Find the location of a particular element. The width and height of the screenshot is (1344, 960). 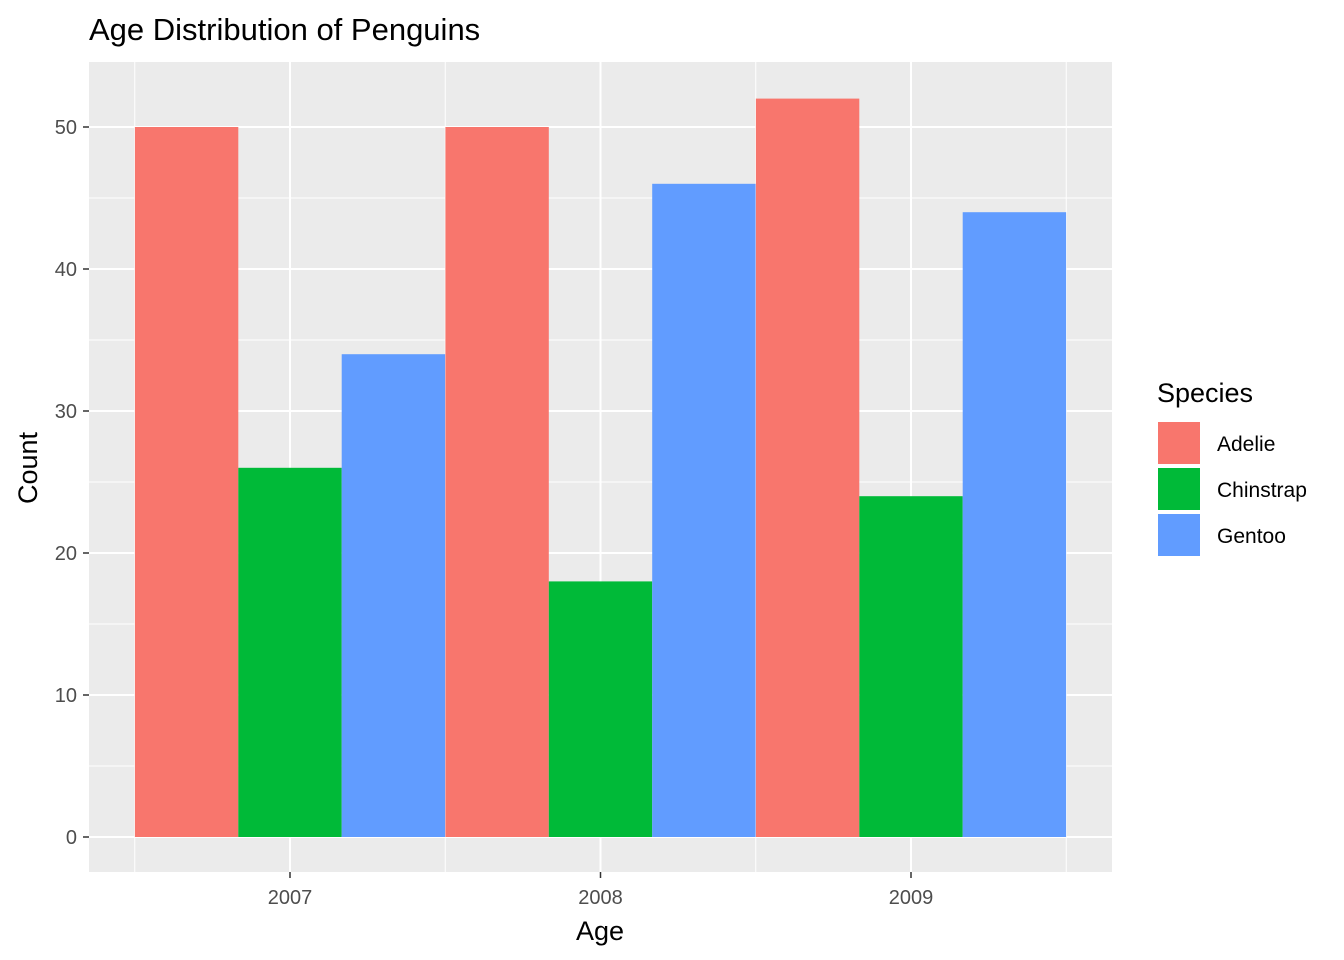

legend-key-gentoo is located at coordinates (1179, 535).